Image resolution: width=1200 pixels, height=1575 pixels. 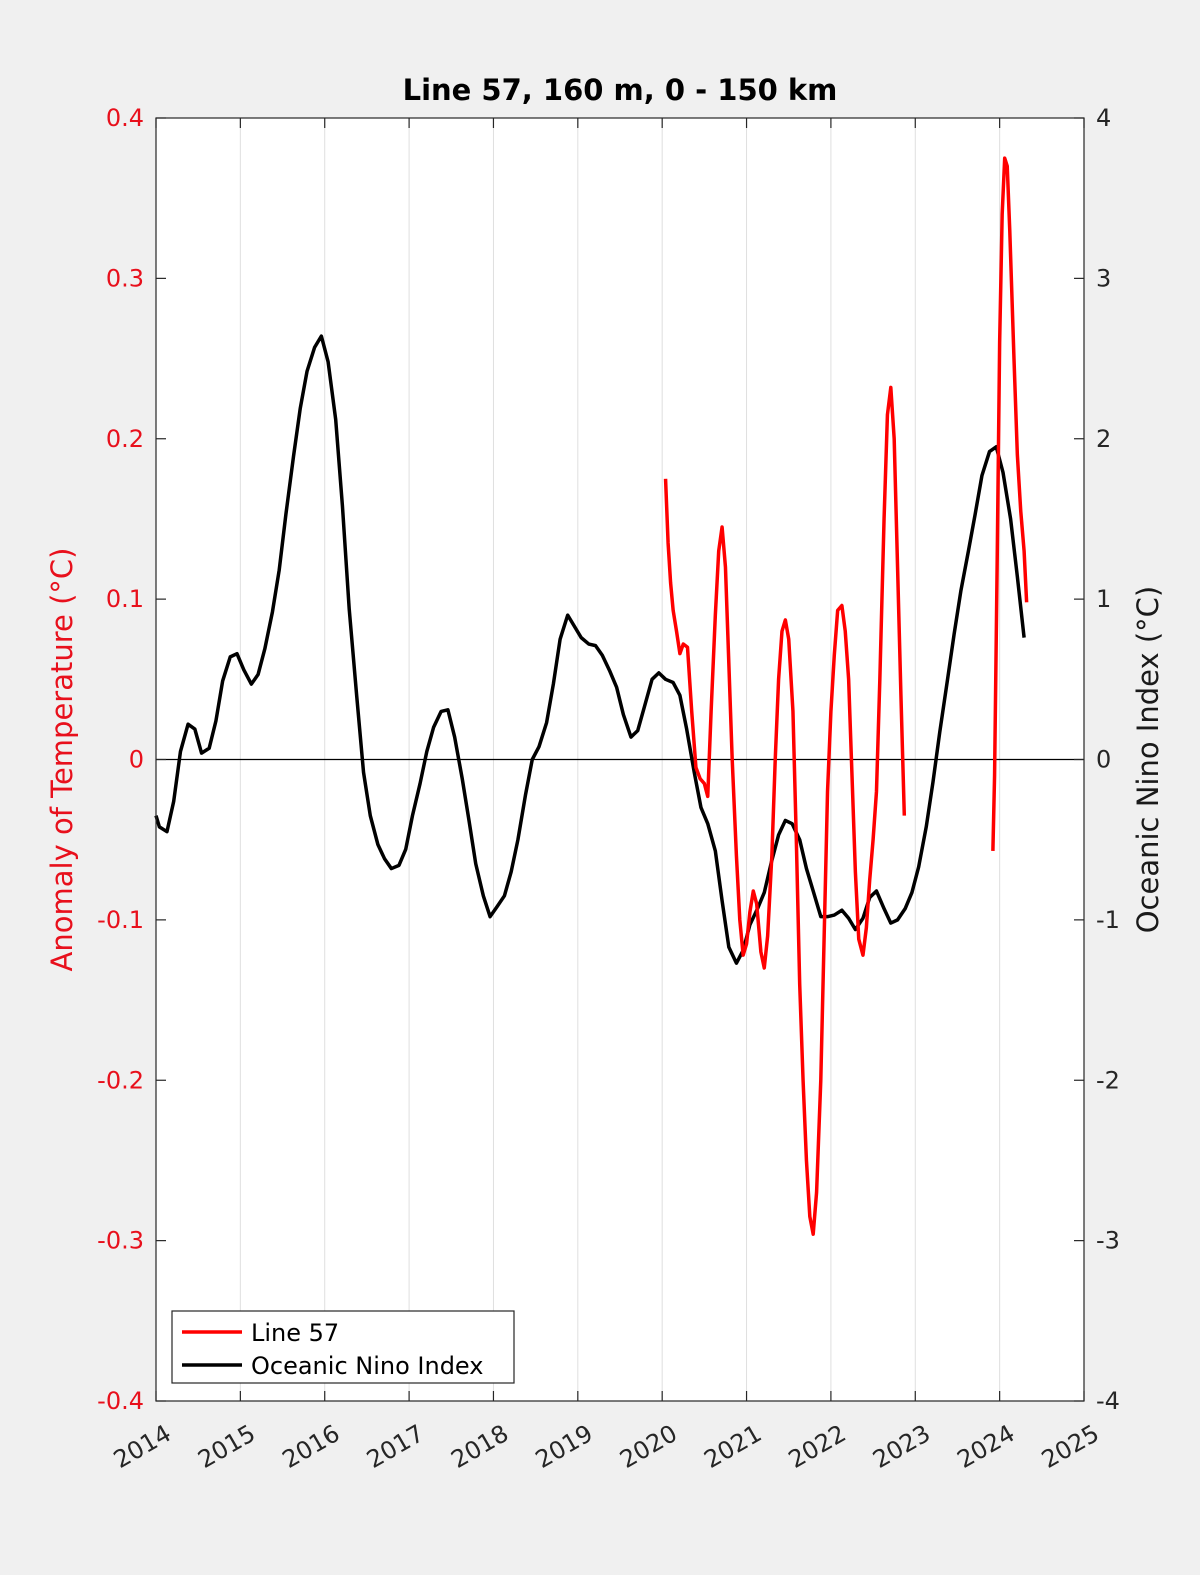 What do you see at coordinates (125, 439) in the screenshot?
I see `y-left-tick-label: 0.2` at bounding box center [125, 439].